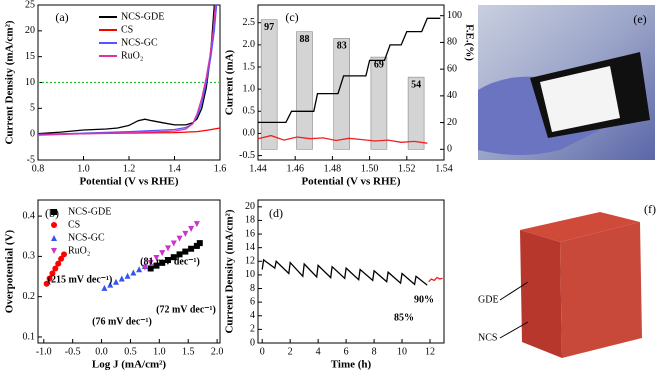 The height and width of the screenshot is (385, 660). What do you see at coordinates (80, 279) in the screenshot?
I see `annotation: (215 mV dec⁻¹)` at bounding box center [80, 279].